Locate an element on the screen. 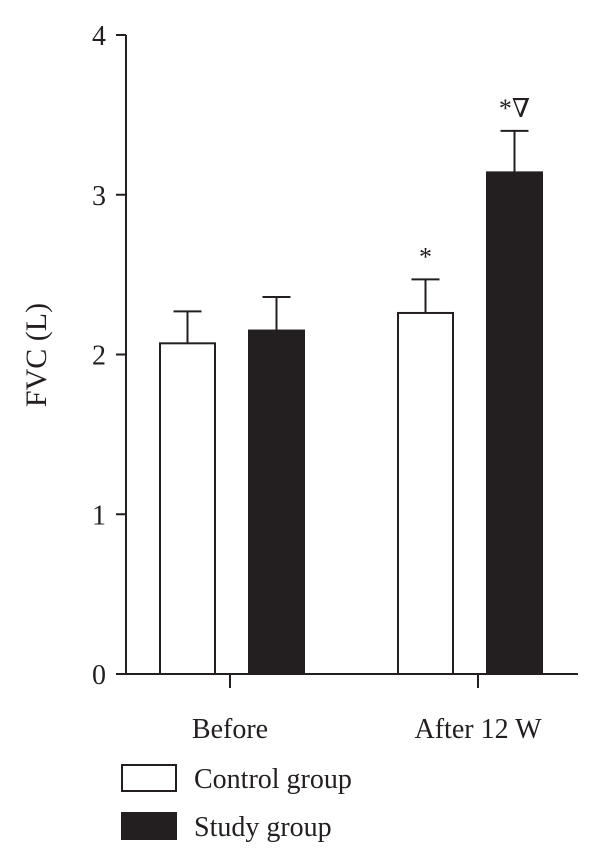 The image size is (600, 866). y-tick-label: 3 is located at coordinates (99, 196).